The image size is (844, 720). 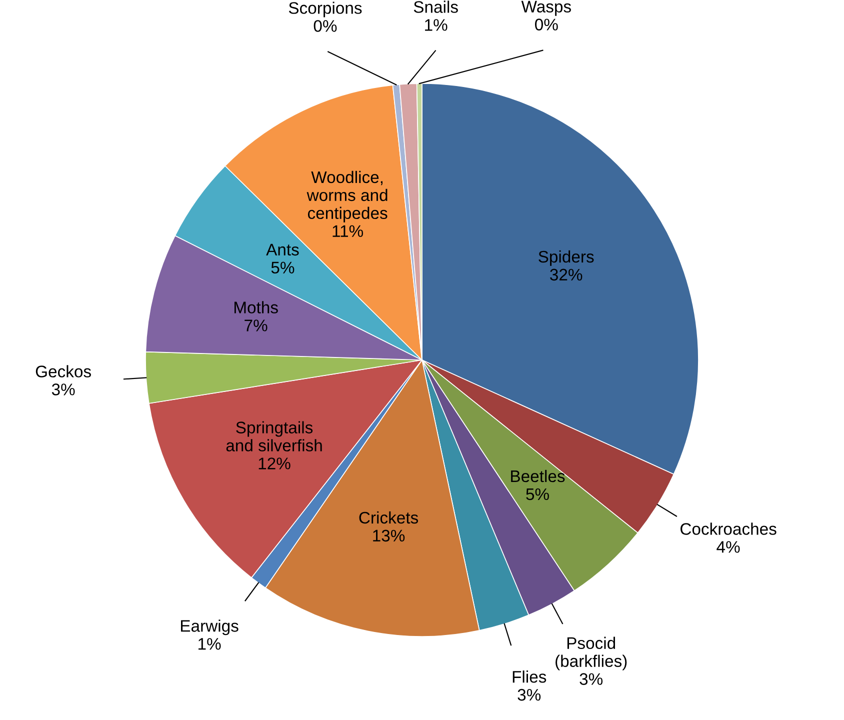 I want to click on slice-label: Snails, so click(x=436, y=6).